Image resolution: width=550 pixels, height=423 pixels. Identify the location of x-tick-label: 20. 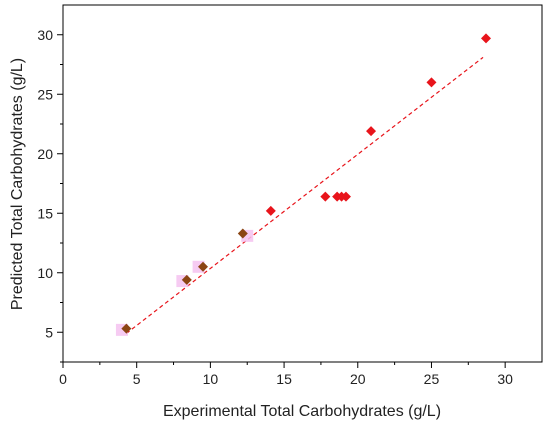
(358, 379).